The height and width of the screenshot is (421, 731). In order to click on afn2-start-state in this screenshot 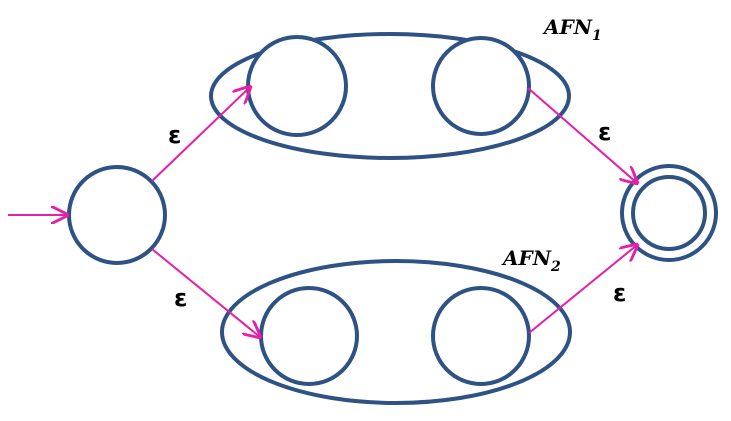, I will do `click(309, 336)`.